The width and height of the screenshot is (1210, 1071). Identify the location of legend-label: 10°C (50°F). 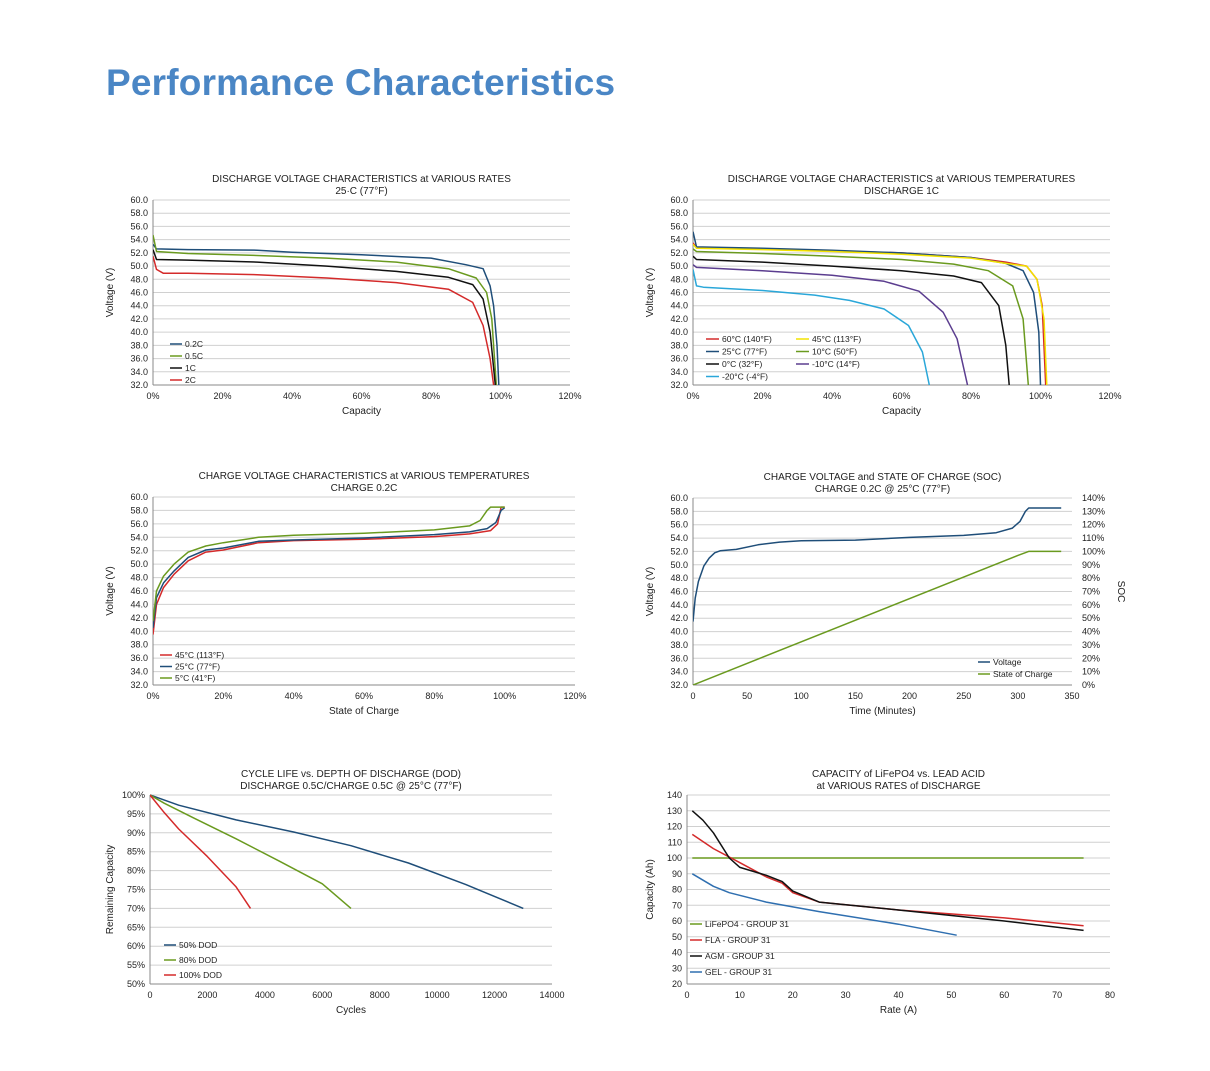
(834, 352).